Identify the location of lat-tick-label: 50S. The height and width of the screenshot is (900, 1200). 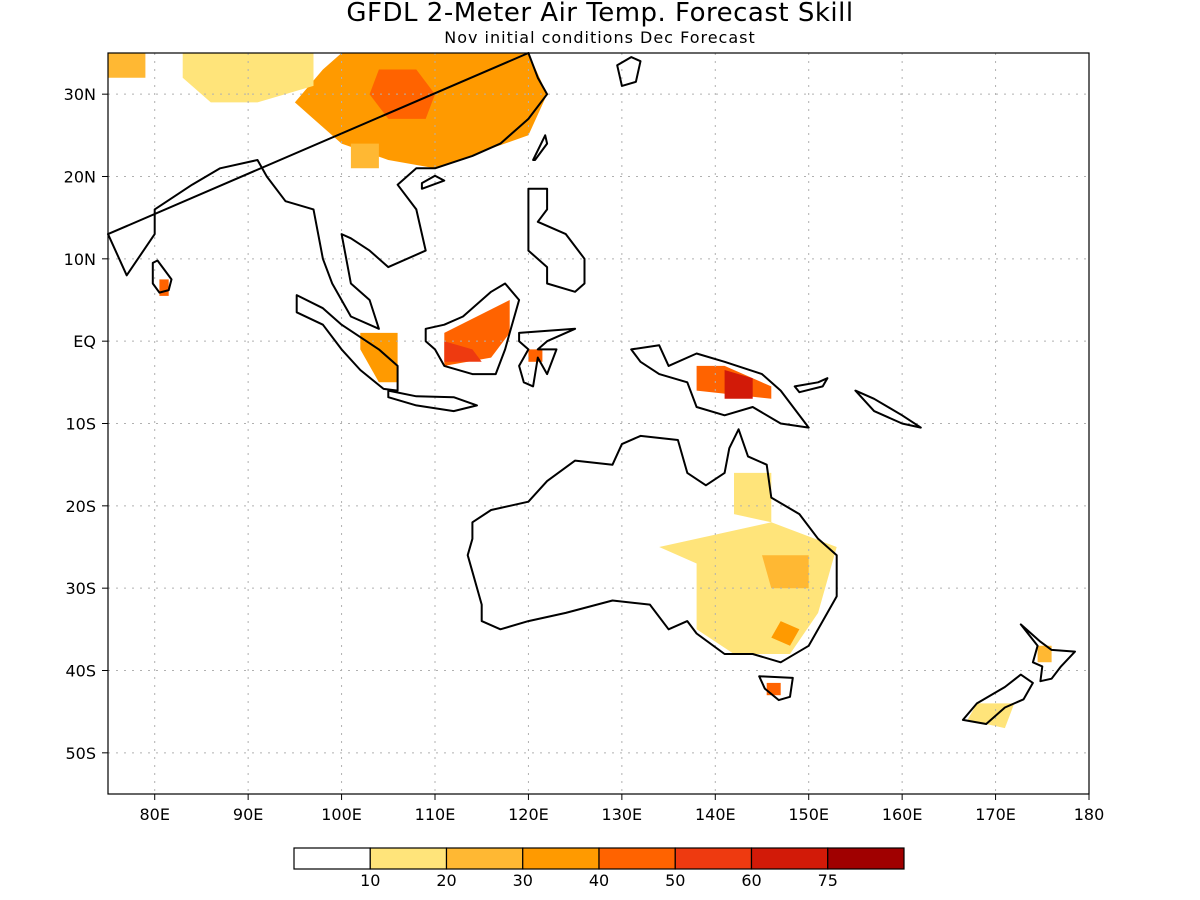
(80, 753).